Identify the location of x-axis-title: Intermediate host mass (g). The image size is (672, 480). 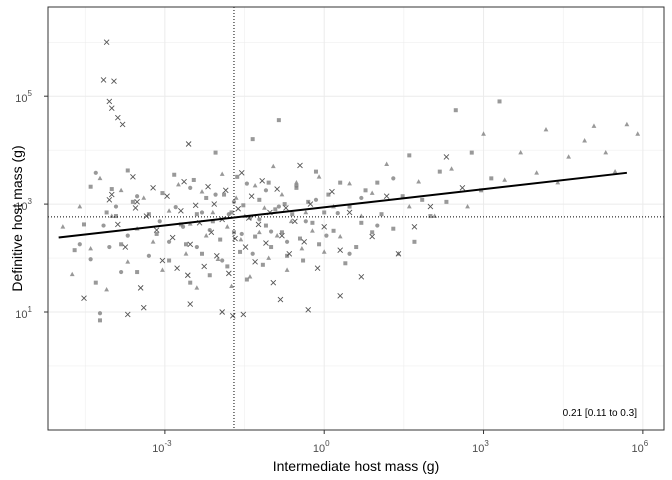
(356, 466).